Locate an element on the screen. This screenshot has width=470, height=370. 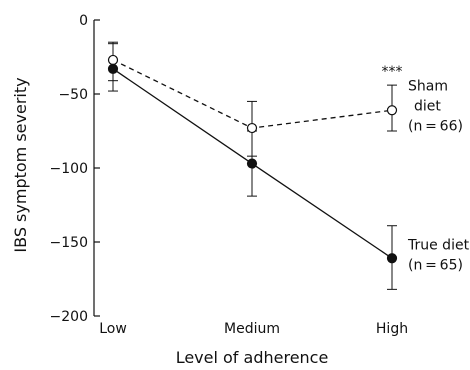
x-tick-label-2: High is located at coordinates (392, 329).